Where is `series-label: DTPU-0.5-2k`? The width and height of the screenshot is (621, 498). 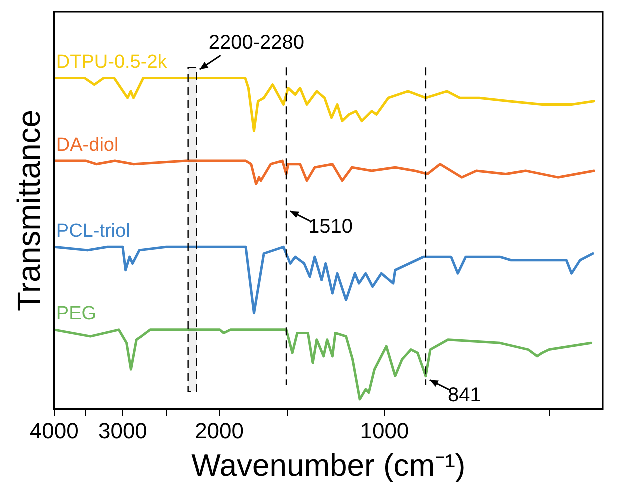 series-label: DTPU-0.5-2k is located at coordinates (112, 62).